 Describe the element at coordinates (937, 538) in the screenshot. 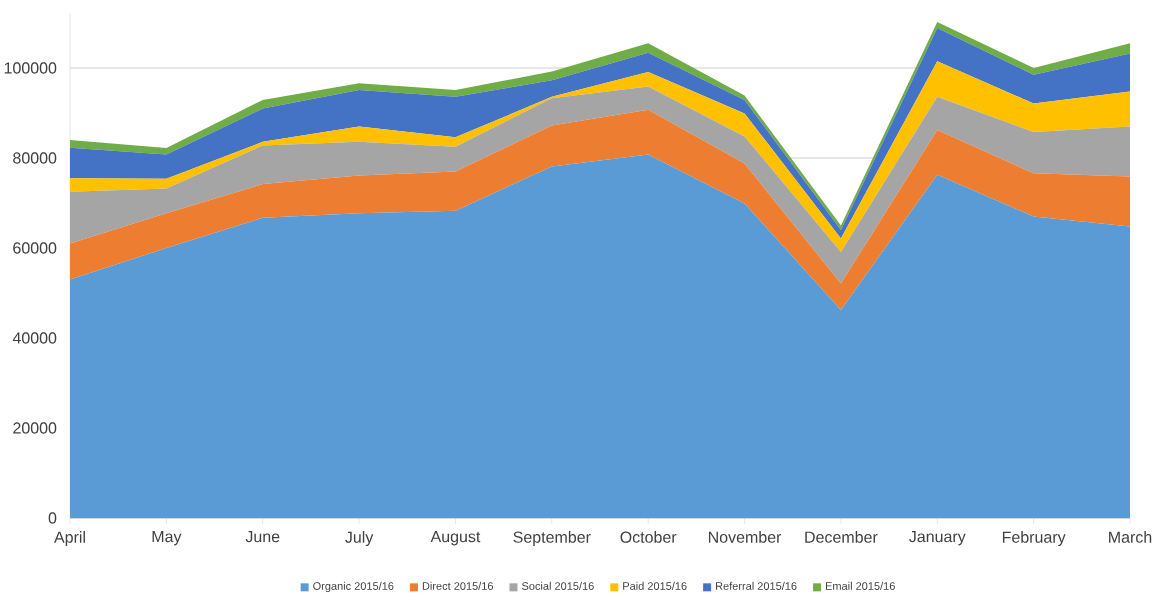

I see `x-tick-label: January` at that location.